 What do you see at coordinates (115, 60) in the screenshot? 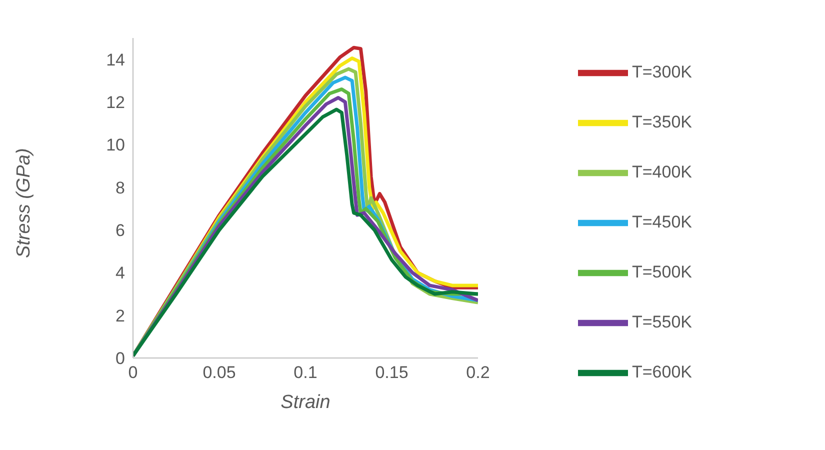
I see `y-tick-label: 14` at bounding box center [115, 60].